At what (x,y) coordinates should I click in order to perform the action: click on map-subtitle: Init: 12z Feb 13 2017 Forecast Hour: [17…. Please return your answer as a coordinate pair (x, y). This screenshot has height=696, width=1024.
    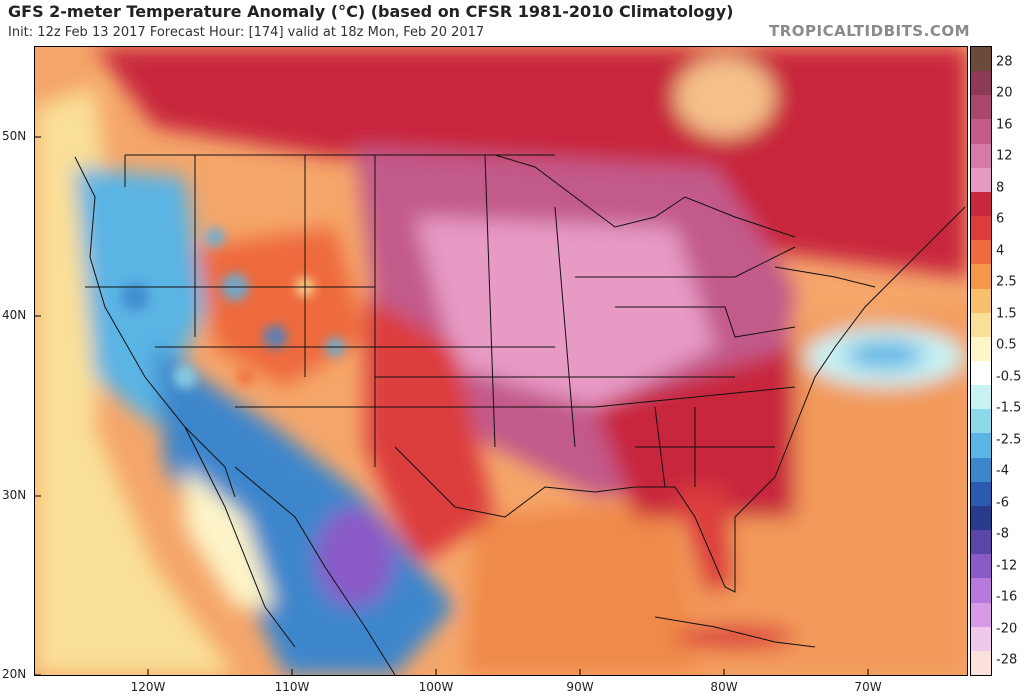
    Looking at the image, I should click on (246, 32).